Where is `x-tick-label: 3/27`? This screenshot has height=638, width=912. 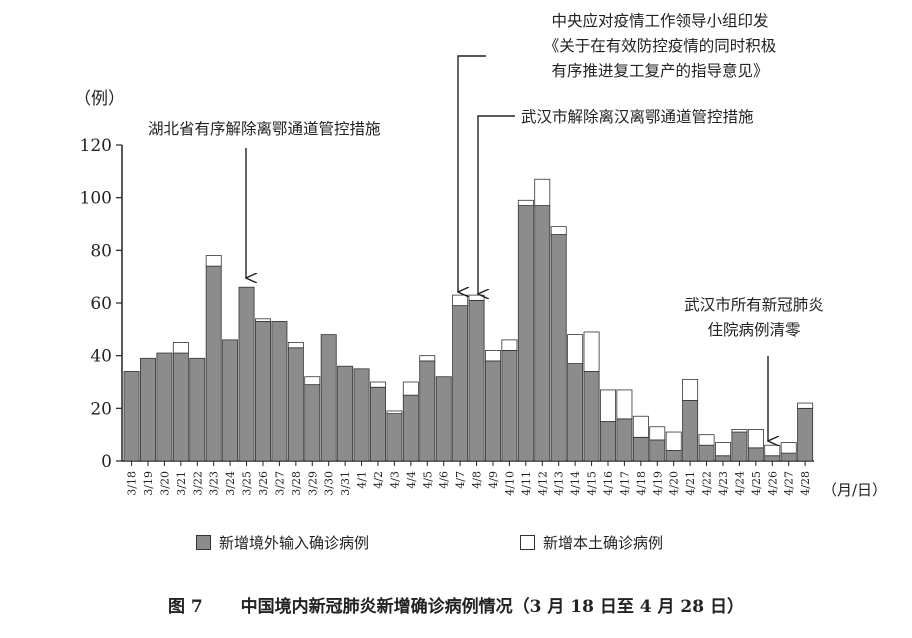
x-tick-label: 3/27 is located at coordinates (279, 483).